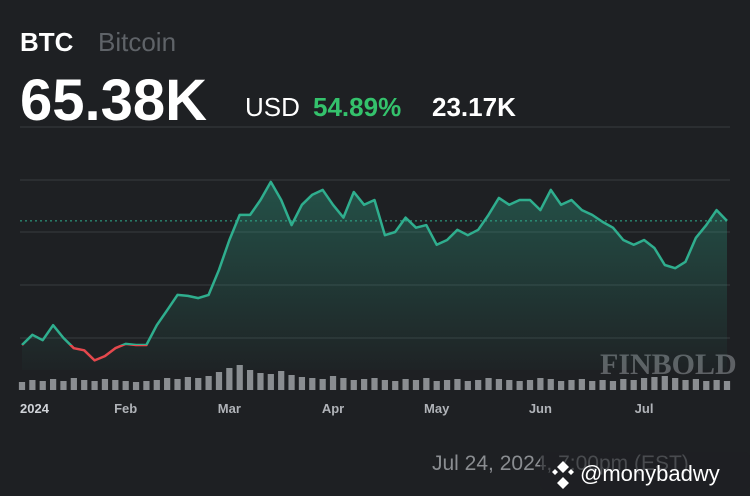 Image resolution: width=750 pixels, height=496 pixels. Describe the element at coordinates (540, 408) in the screenshot. I see `x-tick-label: Jun` at that location.